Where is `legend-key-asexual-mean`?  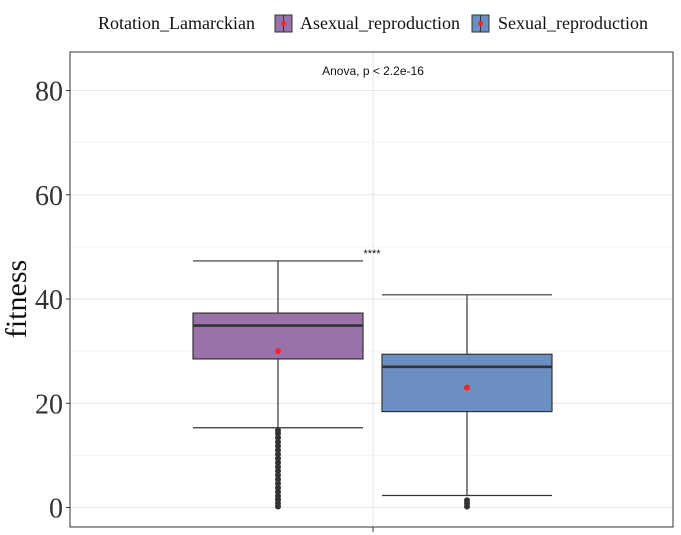 legend-key-asexual-mean is located at coordinates (283, 23).